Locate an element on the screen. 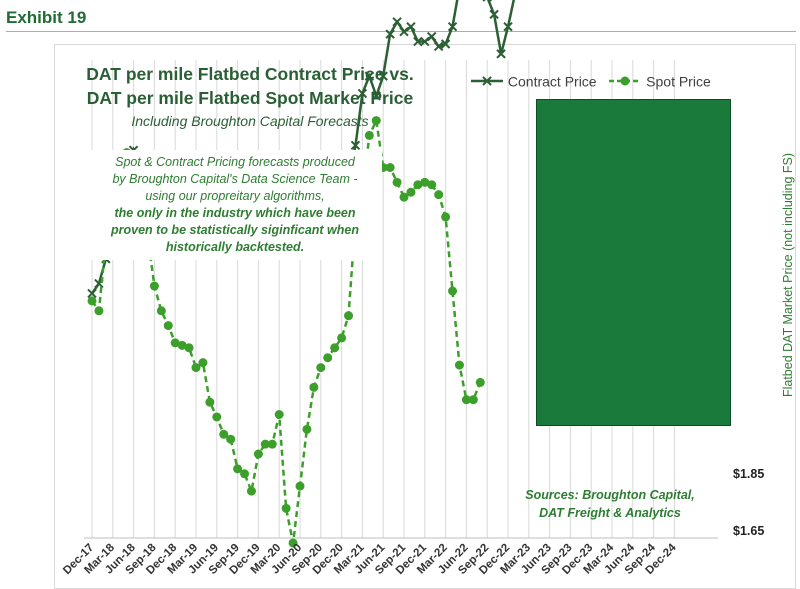 Image resolution: width=800 pixels, height=589 pixels. exhibit-rule is located at coordinates (401, 31).